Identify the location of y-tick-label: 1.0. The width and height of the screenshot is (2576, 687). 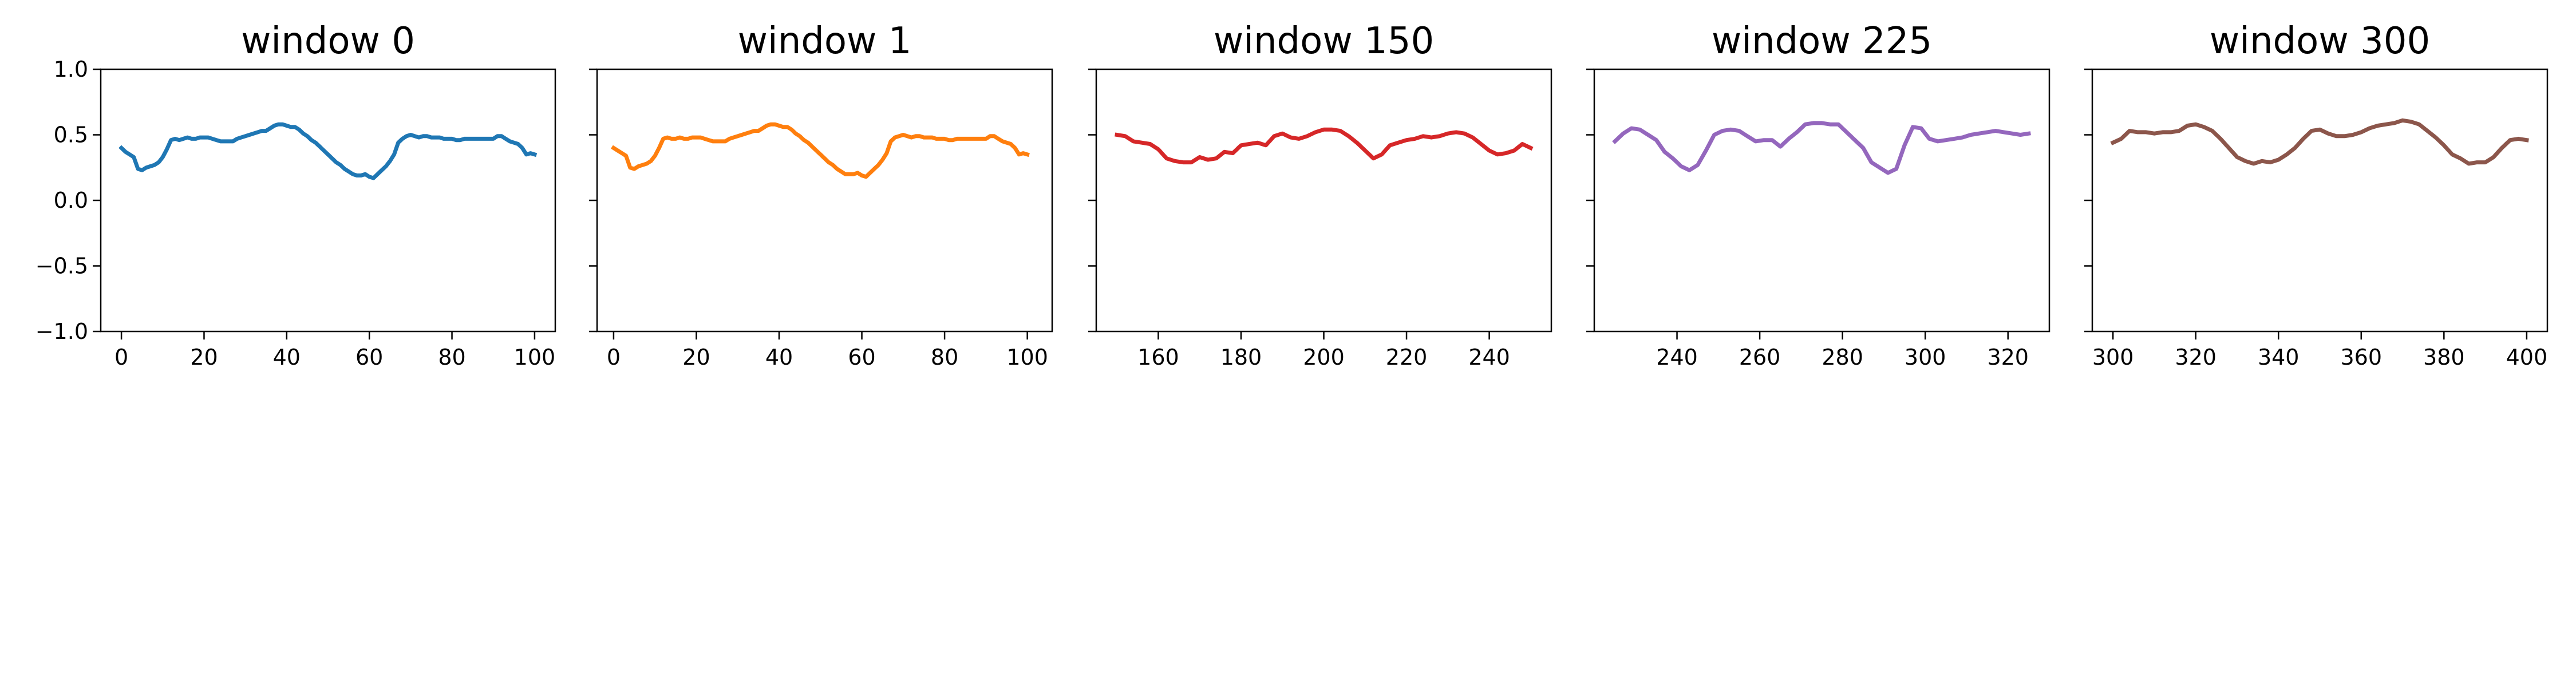
(71, 69).